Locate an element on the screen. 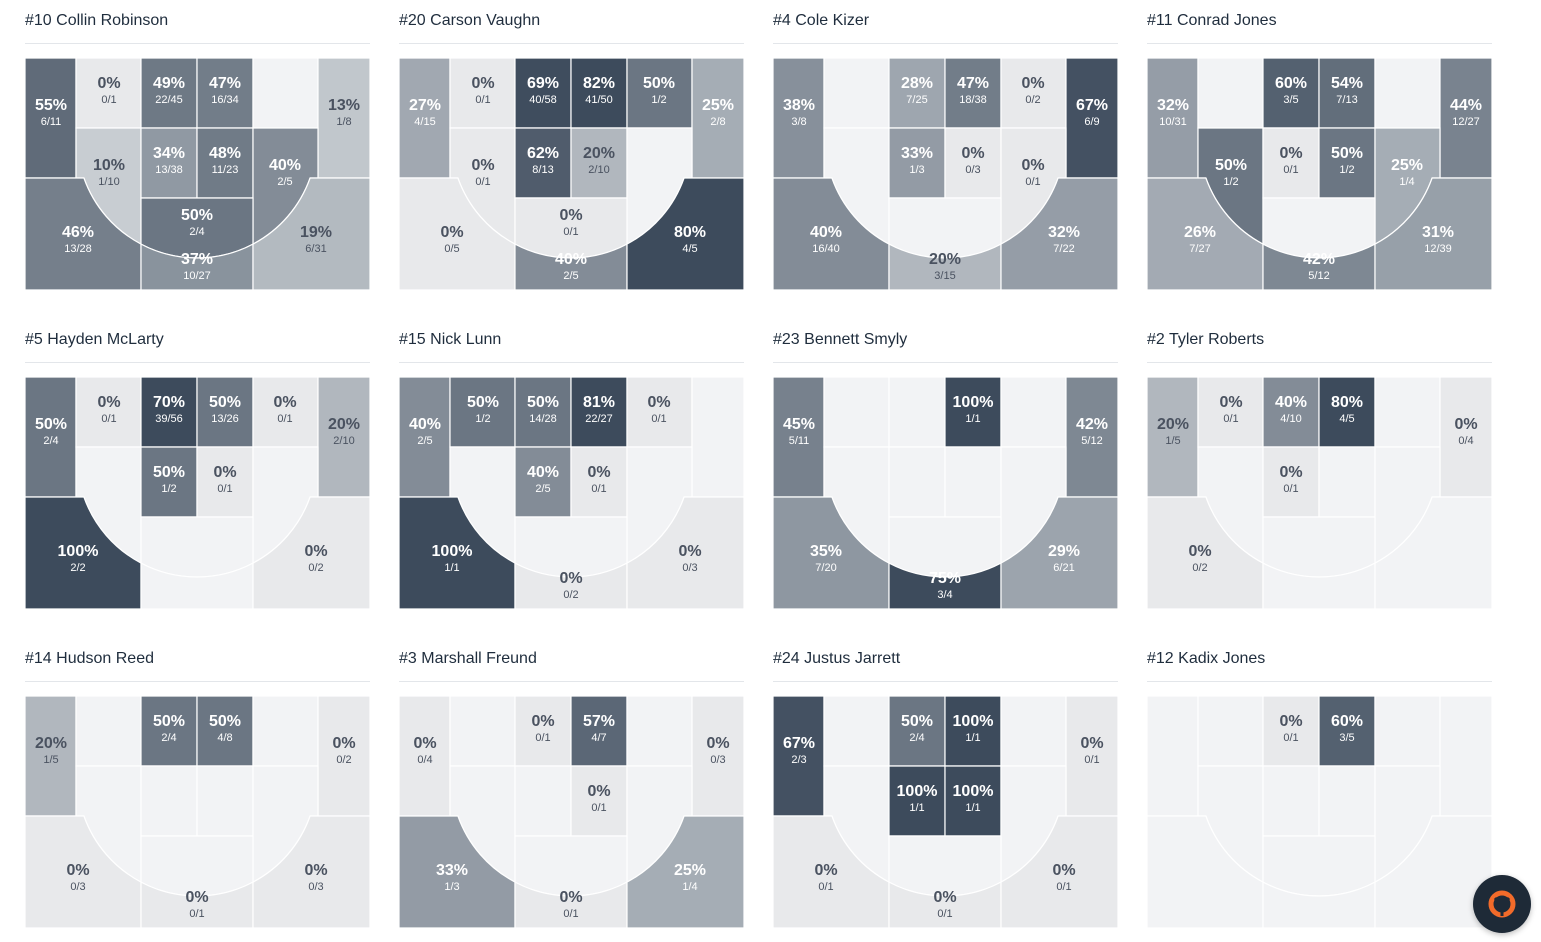 The height and width of the screenshot is (942, 1541). zone-tr: 80%4/5 is located at coordinates (1347, 412).